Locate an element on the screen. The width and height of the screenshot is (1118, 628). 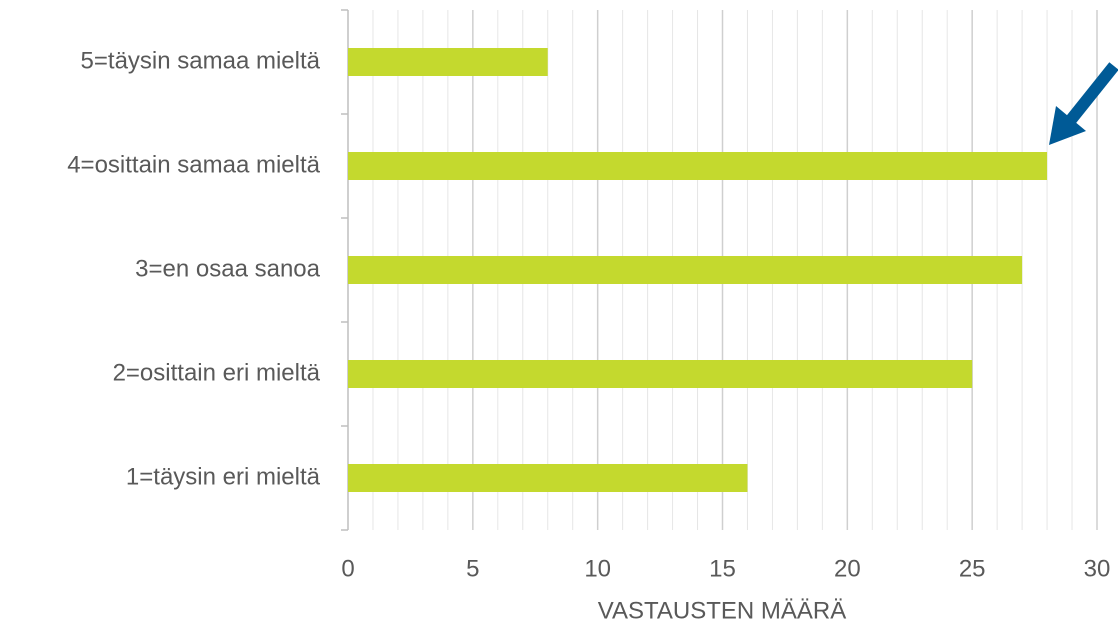
y-tick-label: 3=en osaa sanoa is located at coordinates (227, 268).